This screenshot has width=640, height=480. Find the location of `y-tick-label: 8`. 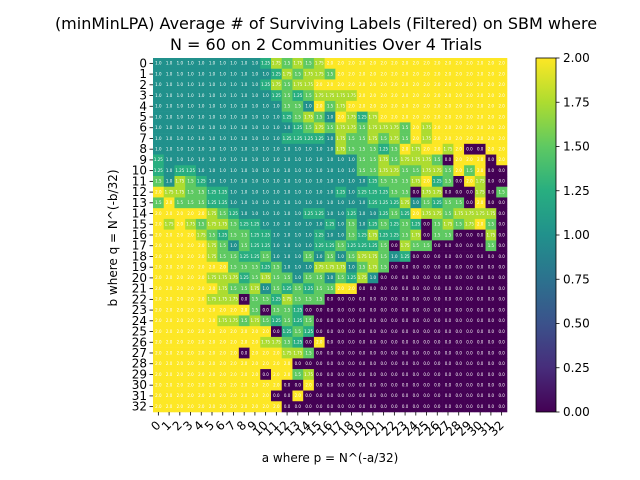

y-tick-label: 8 is located at coordinates (143, 149).